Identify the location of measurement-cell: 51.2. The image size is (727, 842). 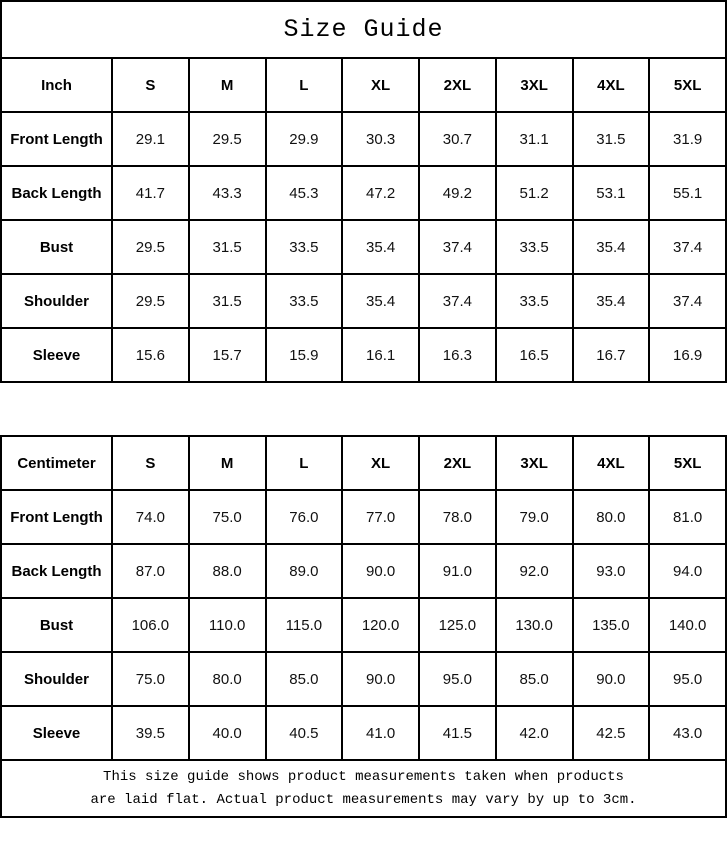
(534, 193).